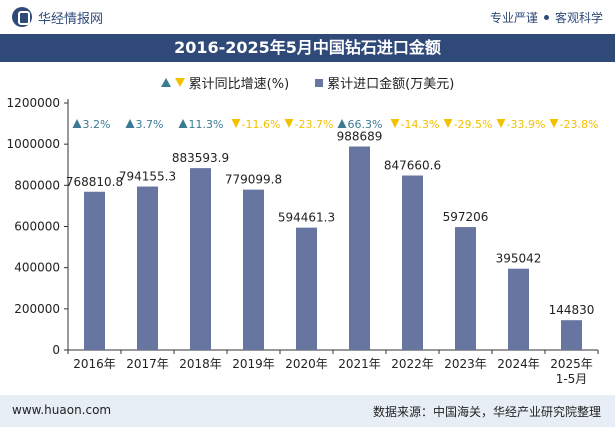 The height and width of the screenshot is (427, 615). What do you see at coordinates (518, 364) in the screenshot?
I see `x-tick-label: 2024年` at bounding box center [518, 364].